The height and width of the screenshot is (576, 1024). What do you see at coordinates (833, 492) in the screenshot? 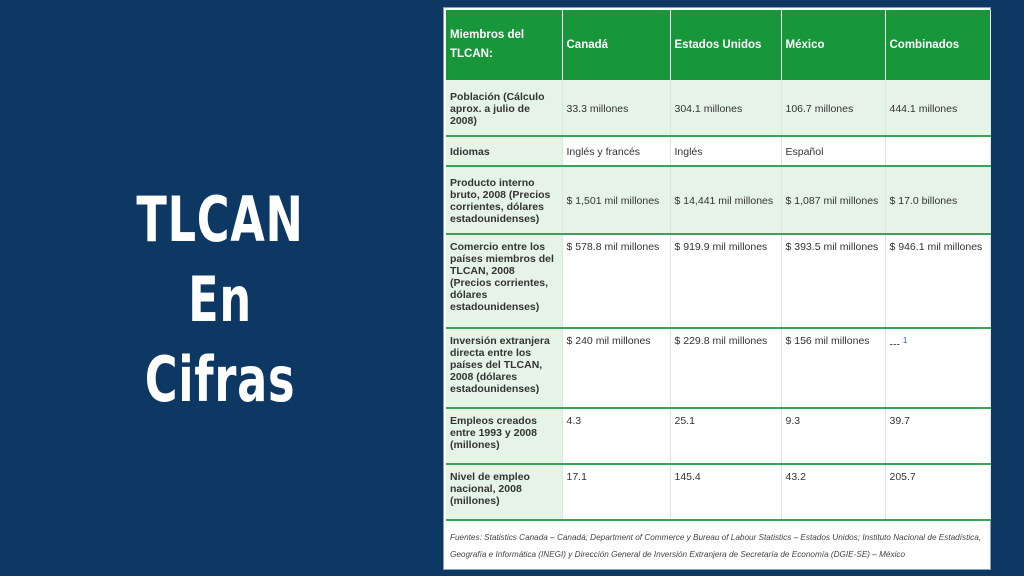
I see `table-cell: 43.2` at bounding box center [833, 492].